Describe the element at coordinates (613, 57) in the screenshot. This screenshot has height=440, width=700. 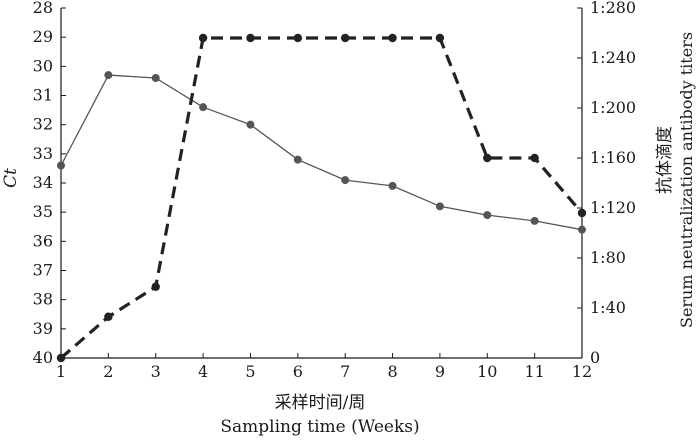
I see `y-right-tick-label: 1:240` at that location.